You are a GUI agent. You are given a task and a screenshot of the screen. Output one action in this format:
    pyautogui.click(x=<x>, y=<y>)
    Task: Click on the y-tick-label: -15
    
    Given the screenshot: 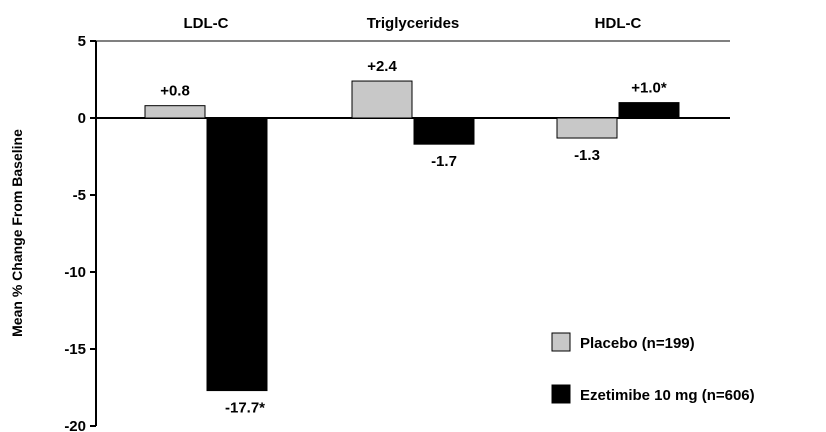 What is the action you would take?
    pyautogui.click(x=75, y=349)
    